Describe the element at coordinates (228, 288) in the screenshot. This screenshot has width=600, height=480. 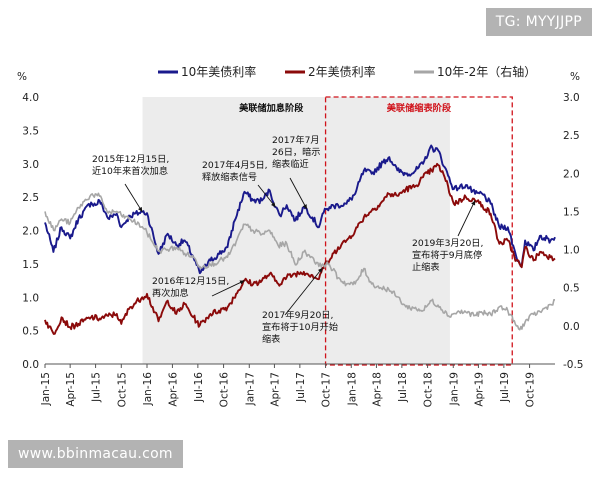
I see `annotation-a4-arrow` at that location.